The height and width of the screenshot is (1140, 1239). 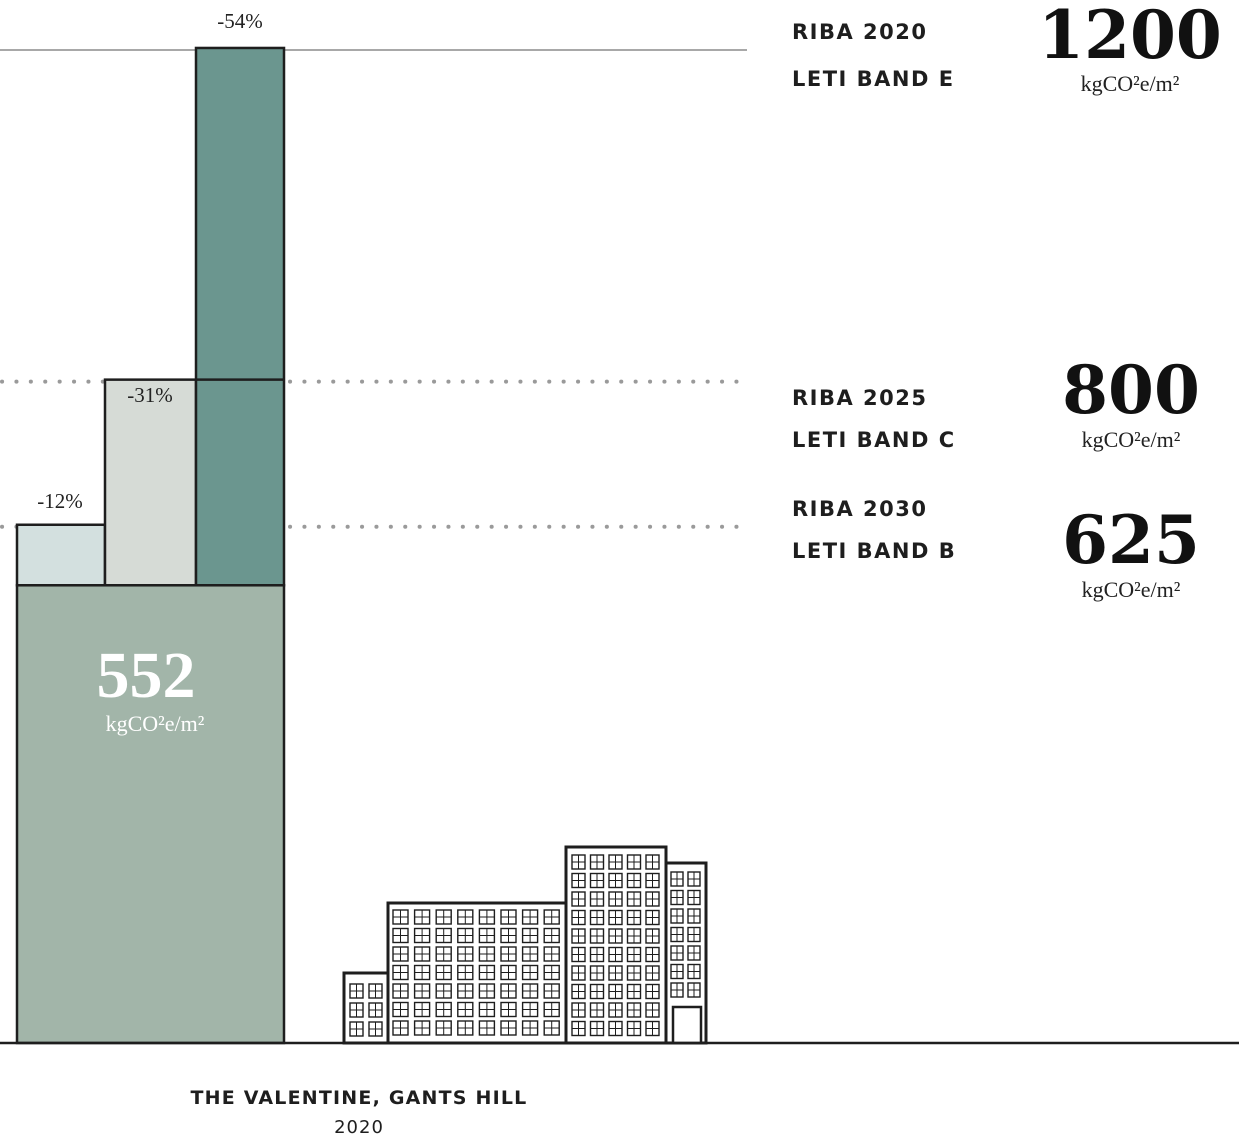 I want to click on bar-segment-b, so click(x=61, y=555).